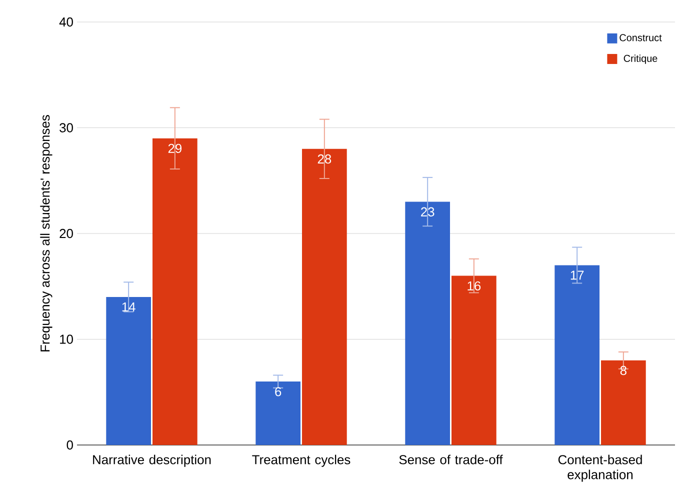 The height and width of the screenshot is (501, 681). I want to click on y-tick-label: 0, so click(69, 445).